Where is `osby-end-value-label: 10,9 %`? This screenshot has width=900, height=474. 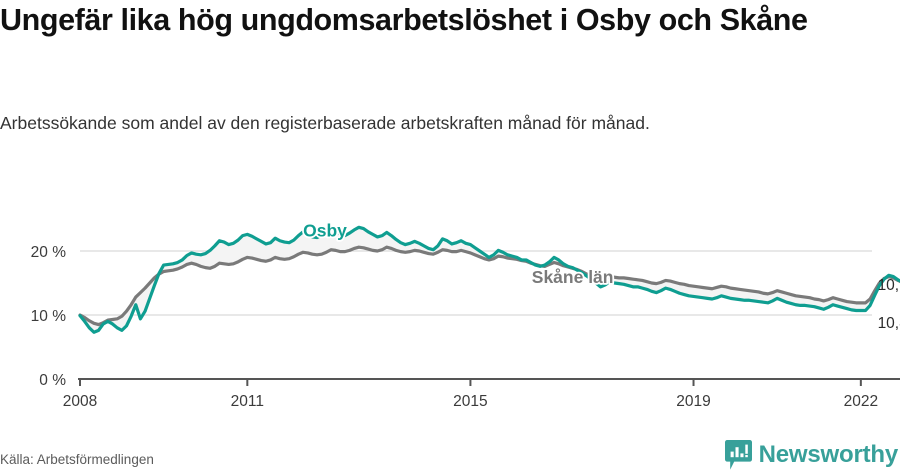
osby-end-value-label: 10,9 % is located at coordinates (889, 285).